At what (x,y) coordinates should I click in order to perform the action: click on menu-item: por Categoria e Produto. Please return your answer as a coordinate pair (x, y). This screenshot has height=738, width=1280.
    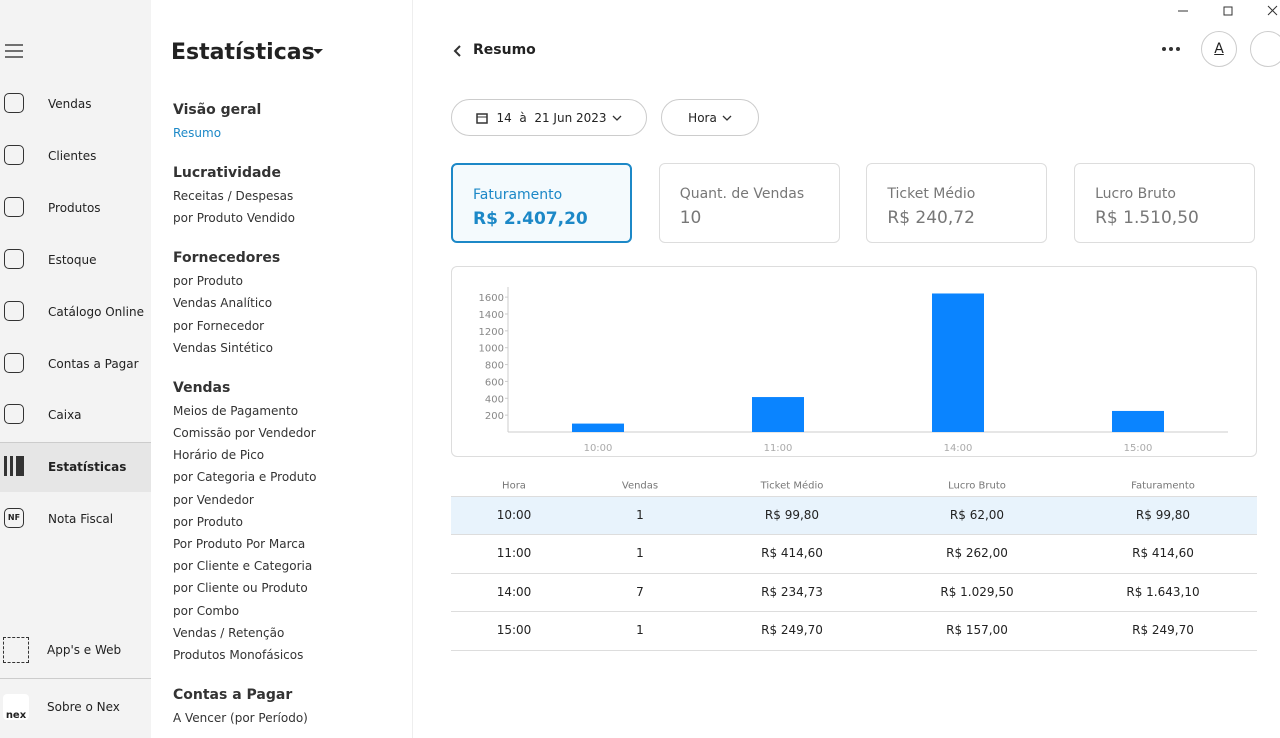
    Looking at the image, I should click on (245, 477).